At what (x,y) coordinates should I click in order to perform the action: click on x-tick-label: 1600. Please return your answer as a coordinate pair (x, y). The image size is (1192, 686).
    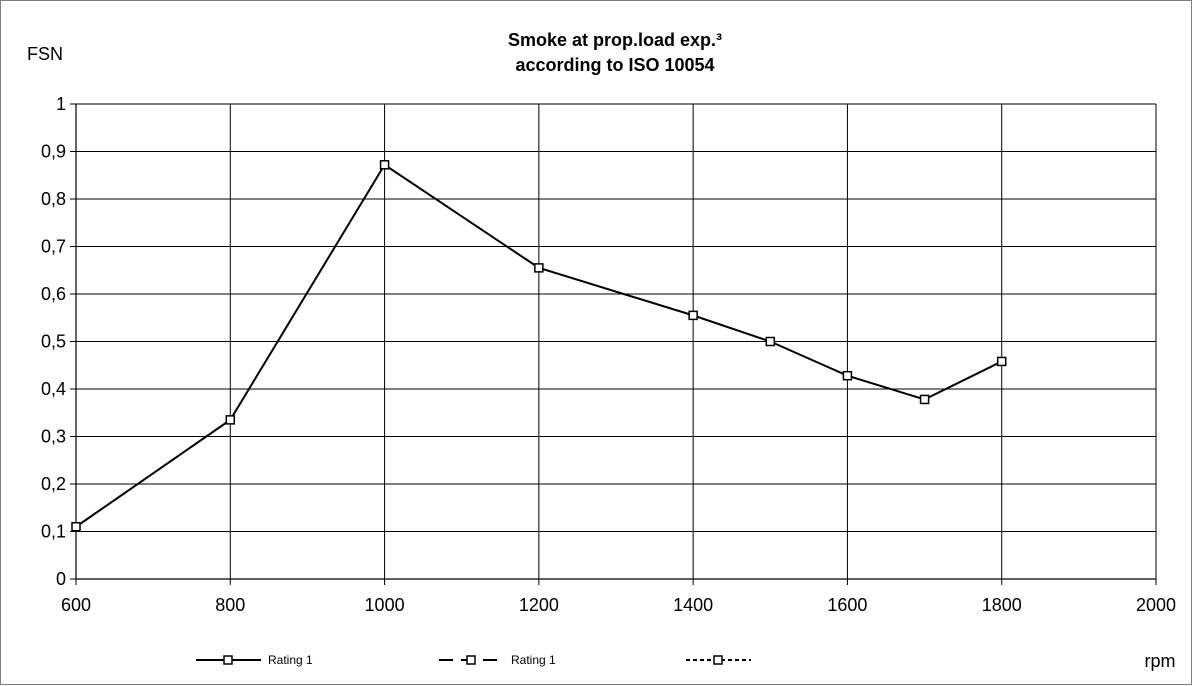
    Looking at the image, I should click on (847, 605).